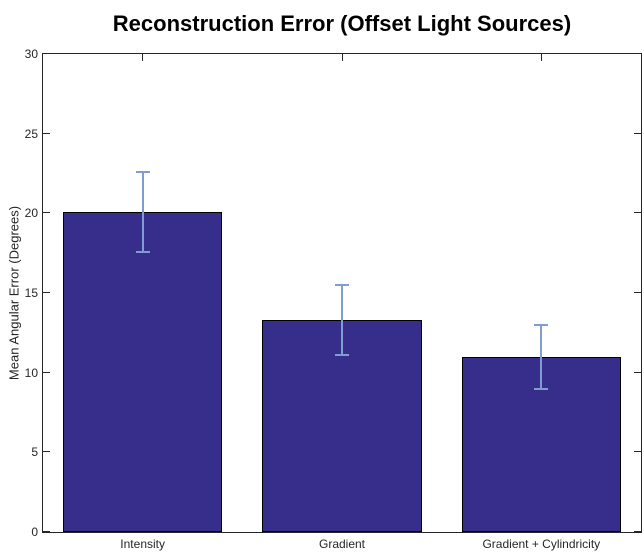  What do you see at coordinates (34, 452) in the screenshot?
I see `y-tick-label: 5` at bounding box center [34, 452].